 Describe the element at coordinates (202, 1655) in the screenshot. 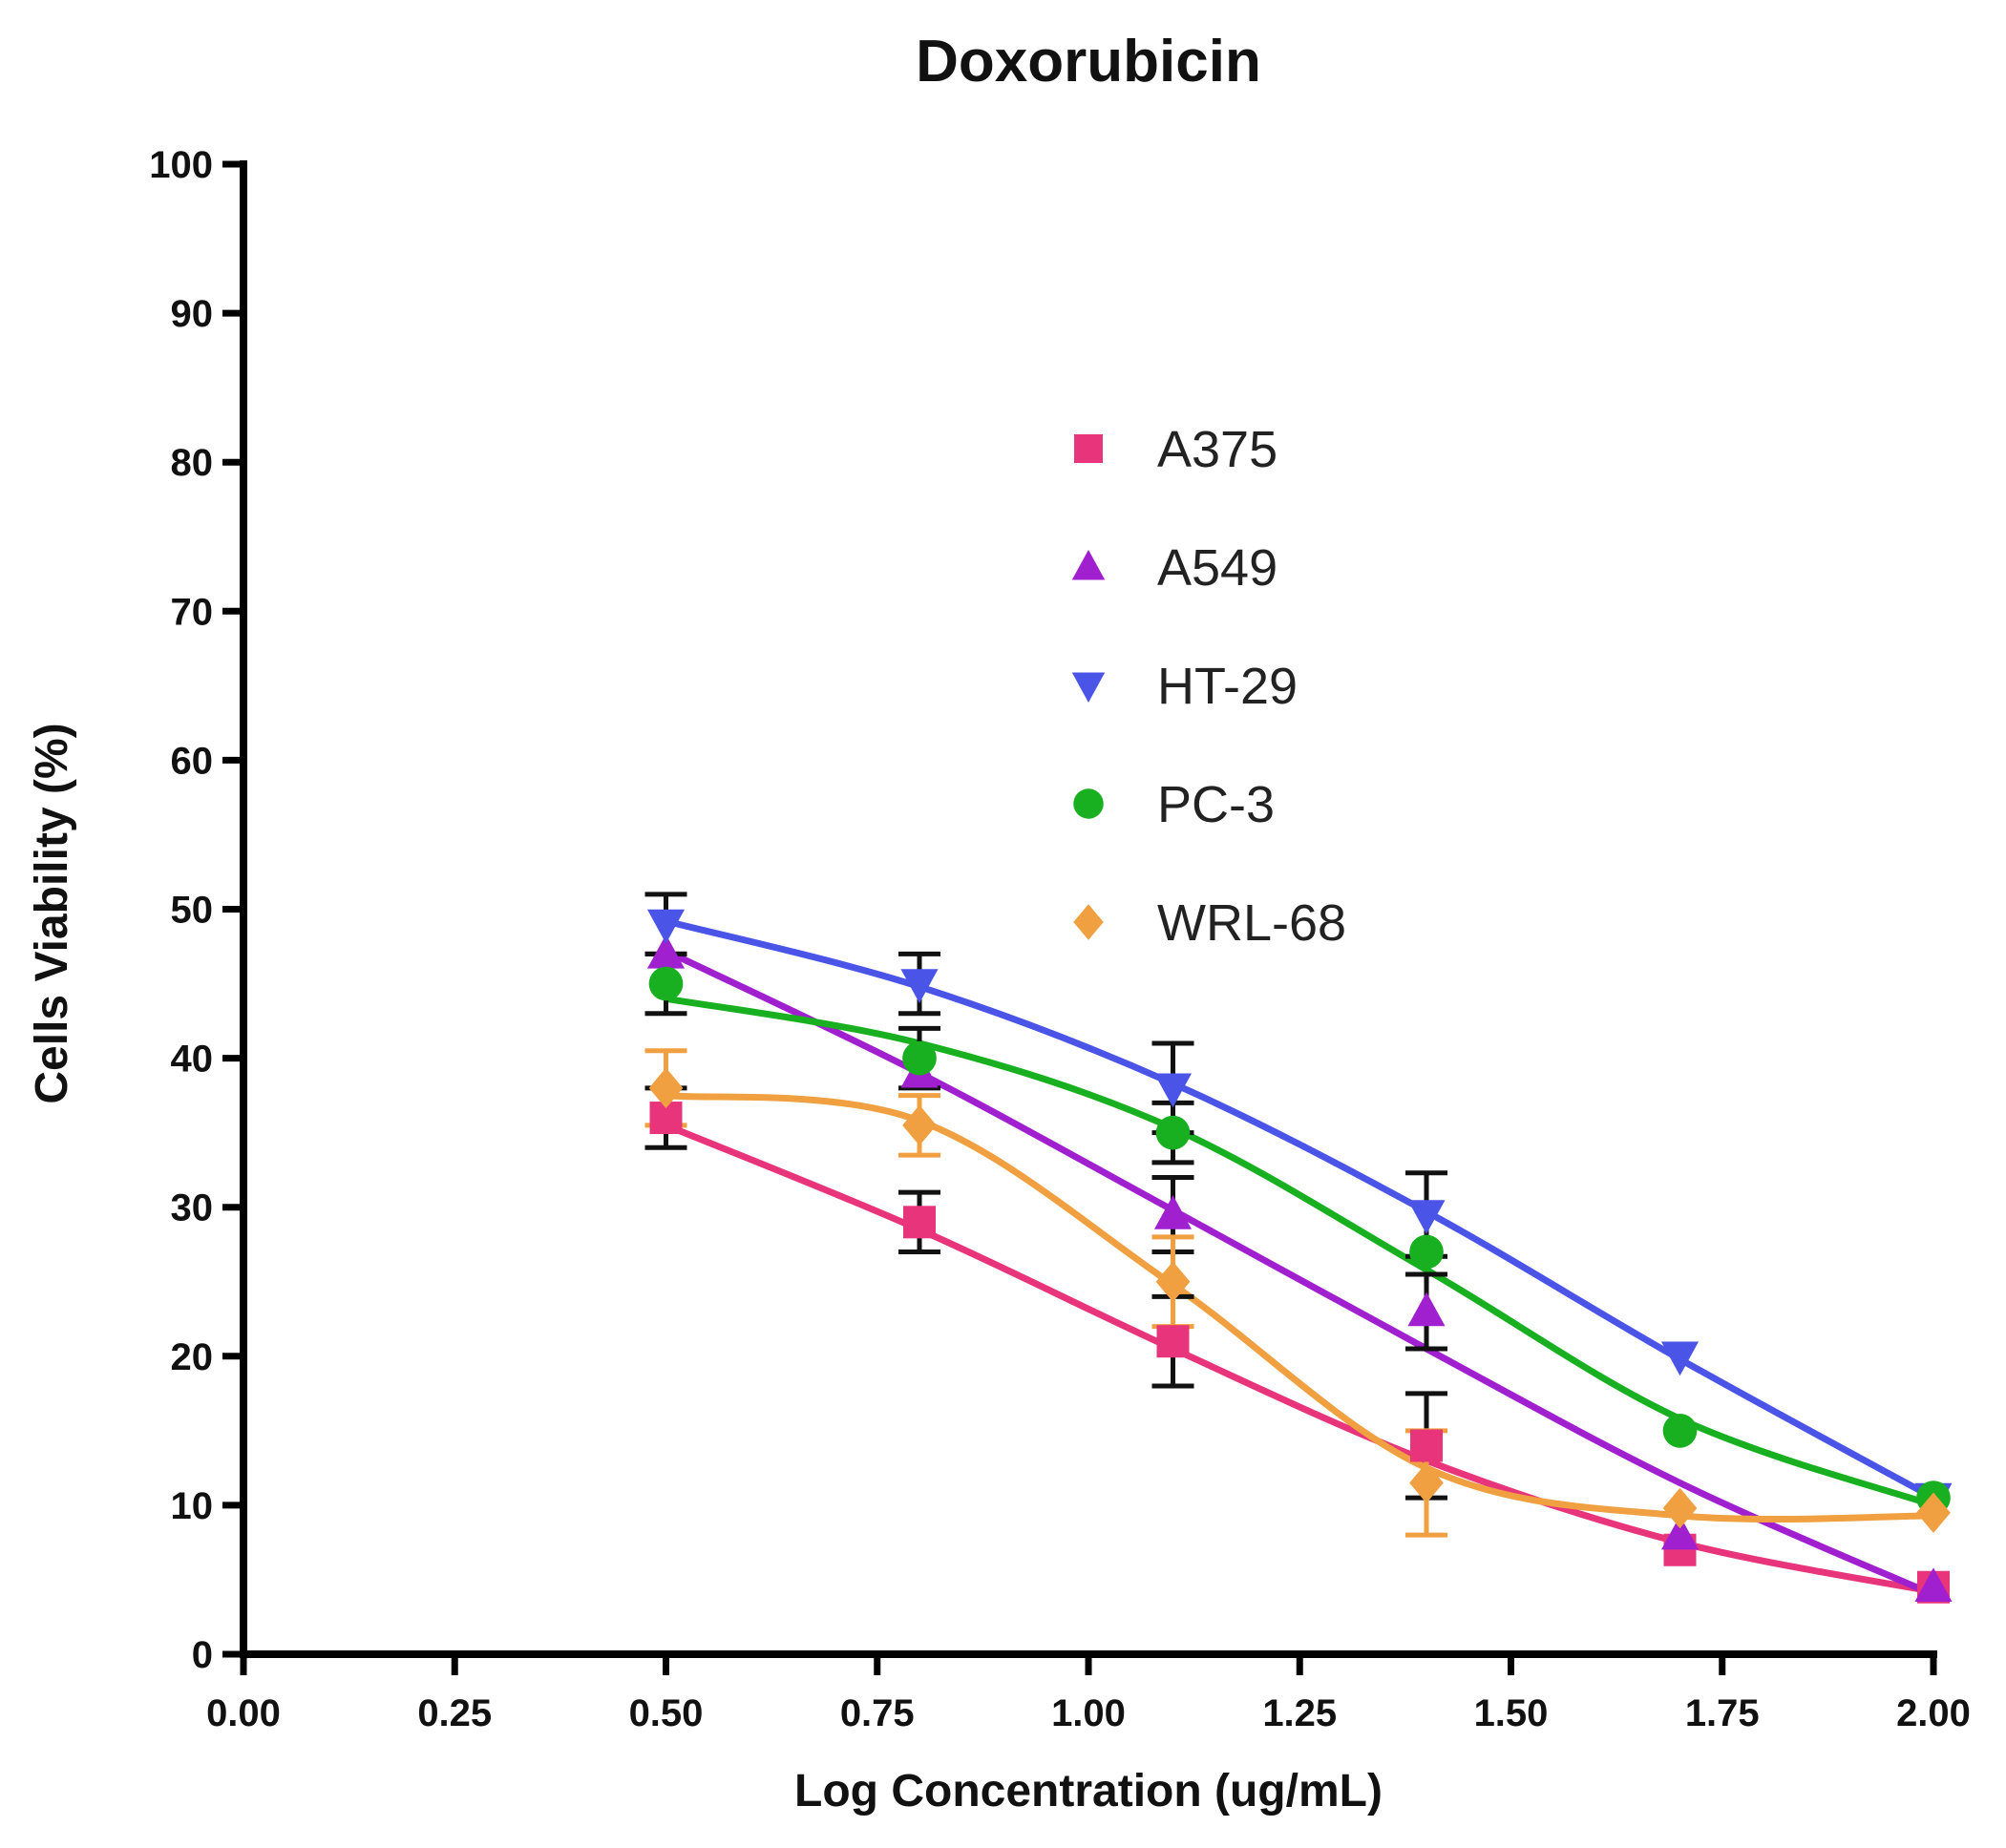

I see `y-tick-label: 0` at that location.